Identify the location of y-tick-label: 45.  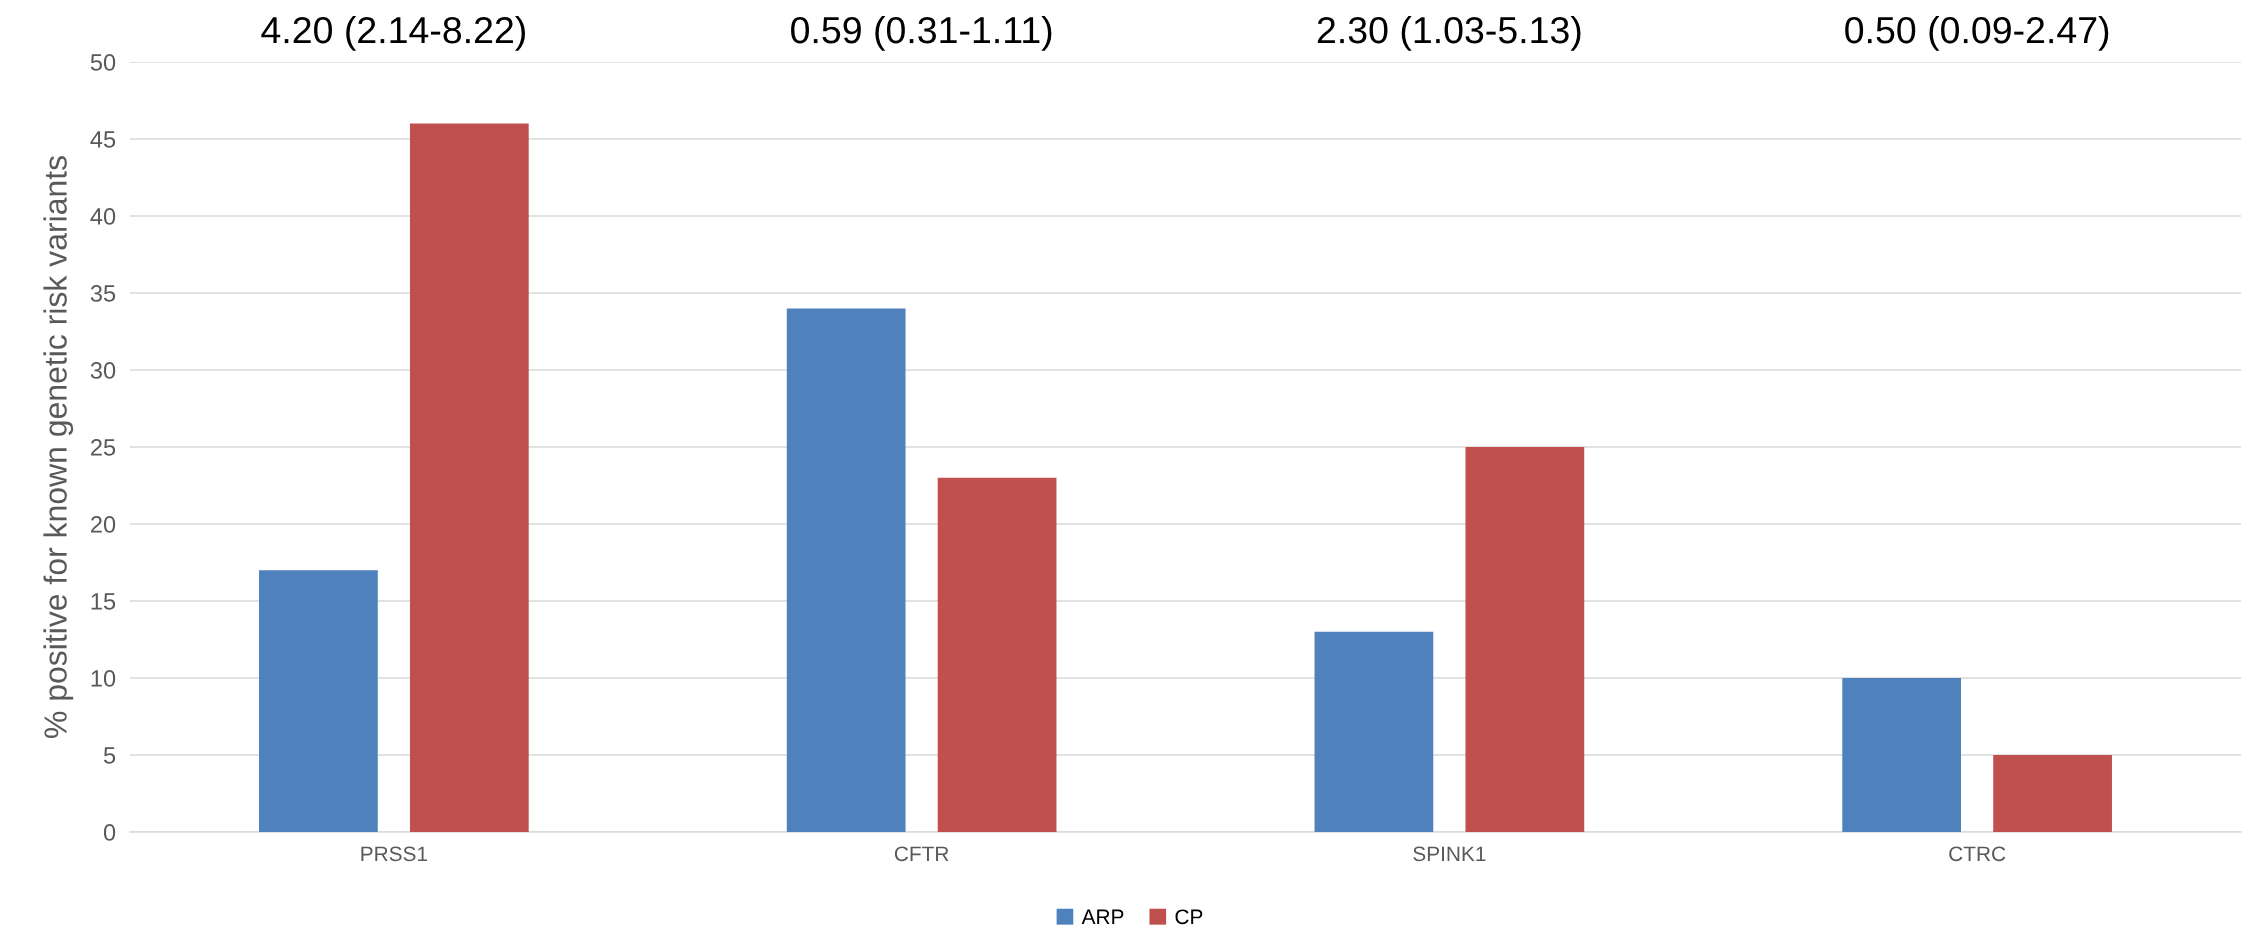
(103, 139).